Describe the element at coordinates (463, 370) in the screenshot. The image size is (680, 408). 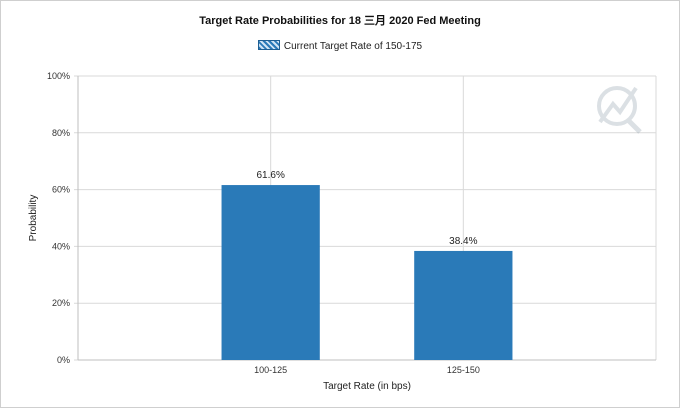
I see `x-tick-label: 125-150` at that location.